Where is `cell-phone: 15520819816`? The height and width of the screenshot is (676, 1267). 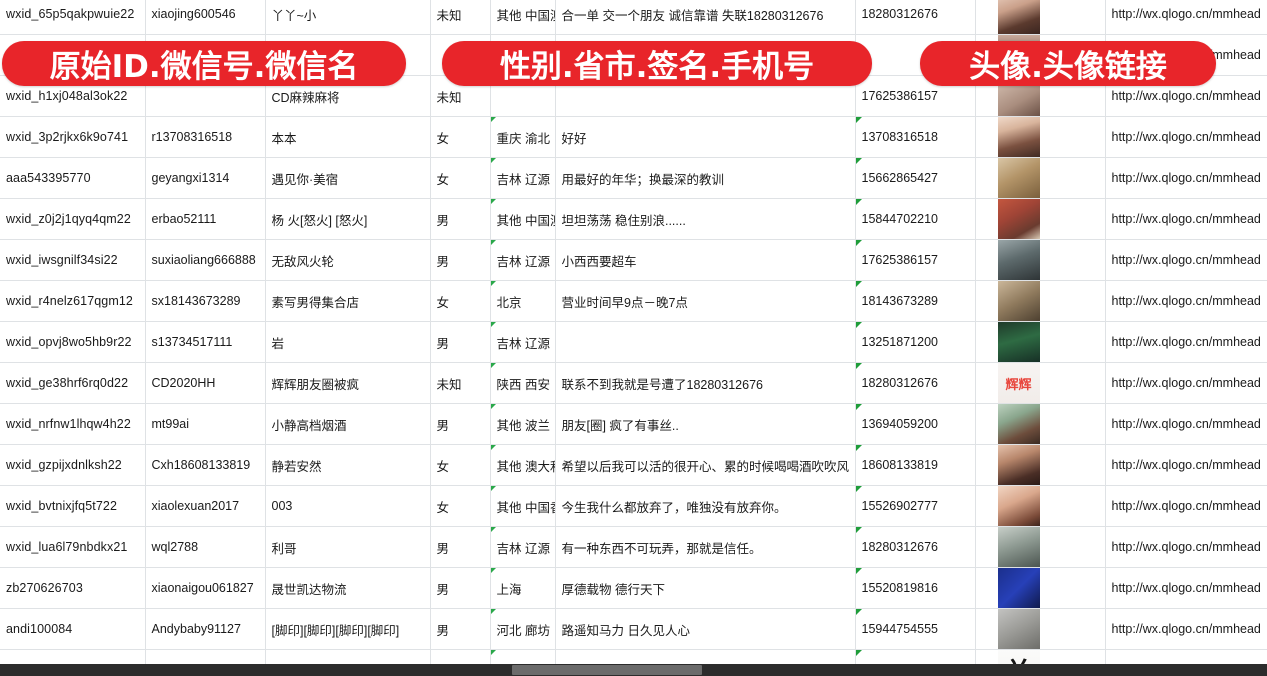
cell-phone: 15520819816 is located at coordinates (915, 588).